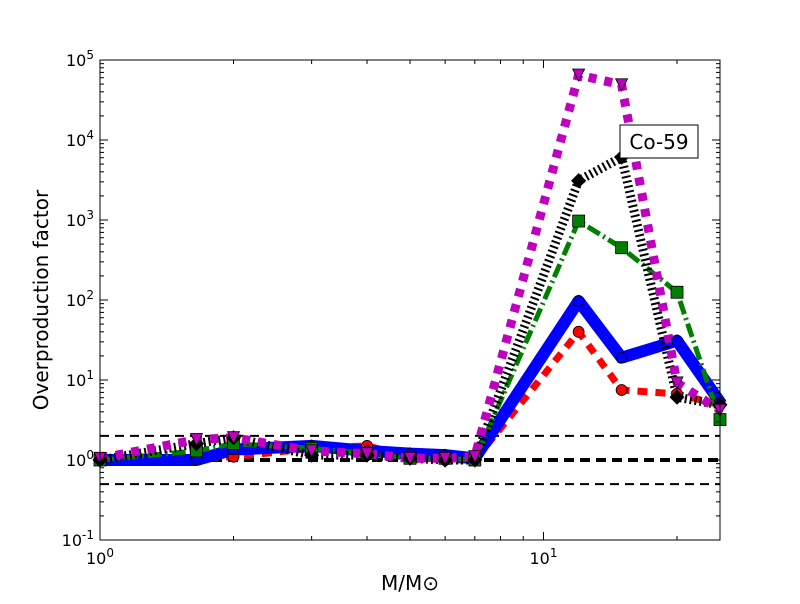 This screenshot has height=604, width=800. What do you see at coordinates (90, 295) in the screenshot?
I see `y-tick-exponent: 2` at bounding box center [90, 295].